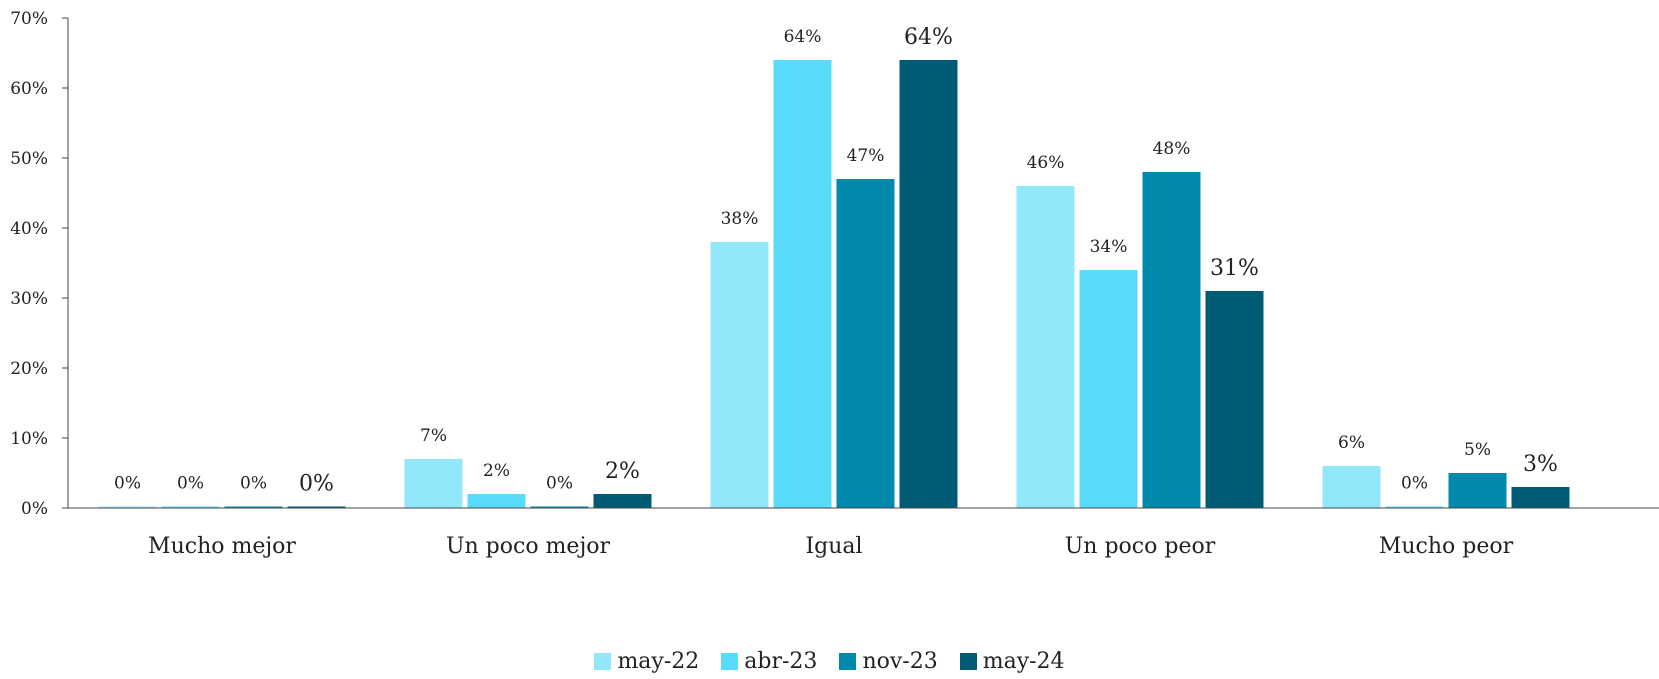  Describe the element at coordinates (1172, 149) in the screenshot. I see `data-label: 48%` at that location.